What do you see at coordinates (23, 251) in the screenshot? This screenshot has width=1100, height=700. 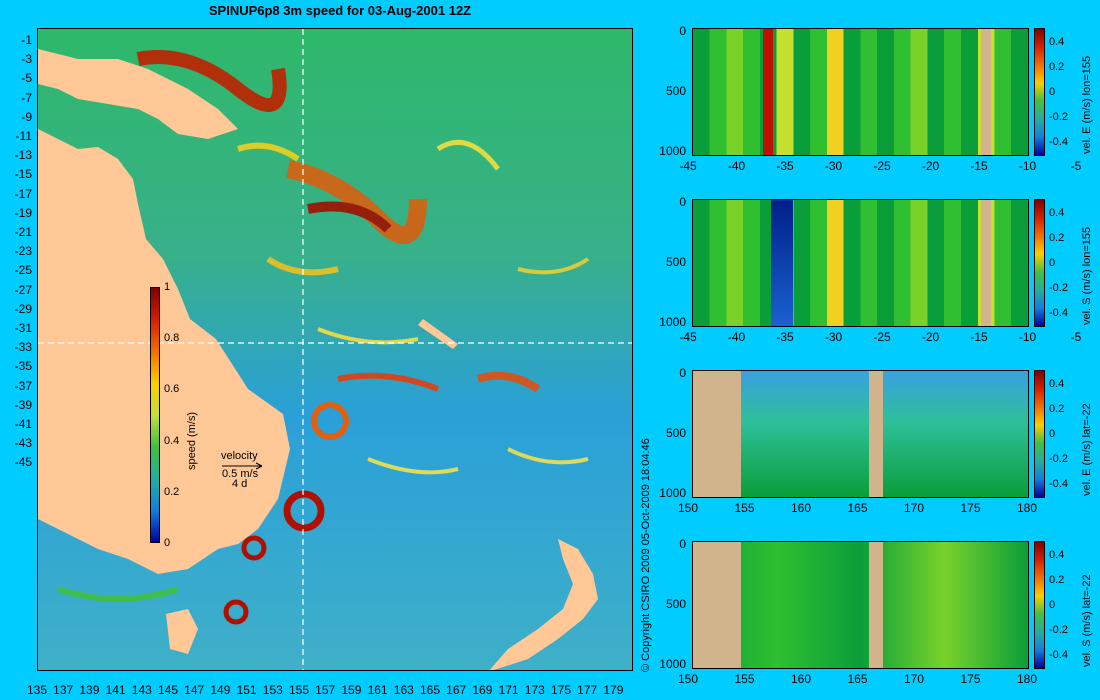 I see `latitude-tick-label: -23` at bounding box center [23, 251].